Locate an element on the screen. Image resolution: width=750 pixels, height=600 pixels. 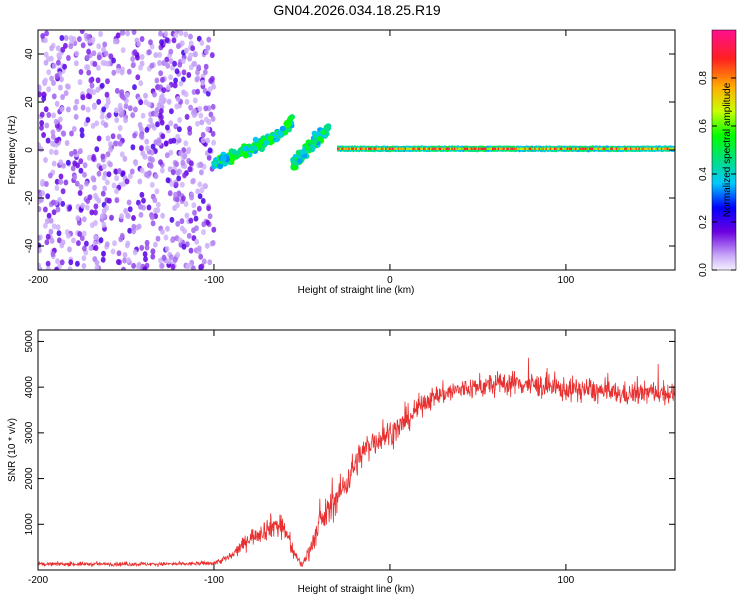
x-tick-label: 0 is located at coordinates (390, 280).